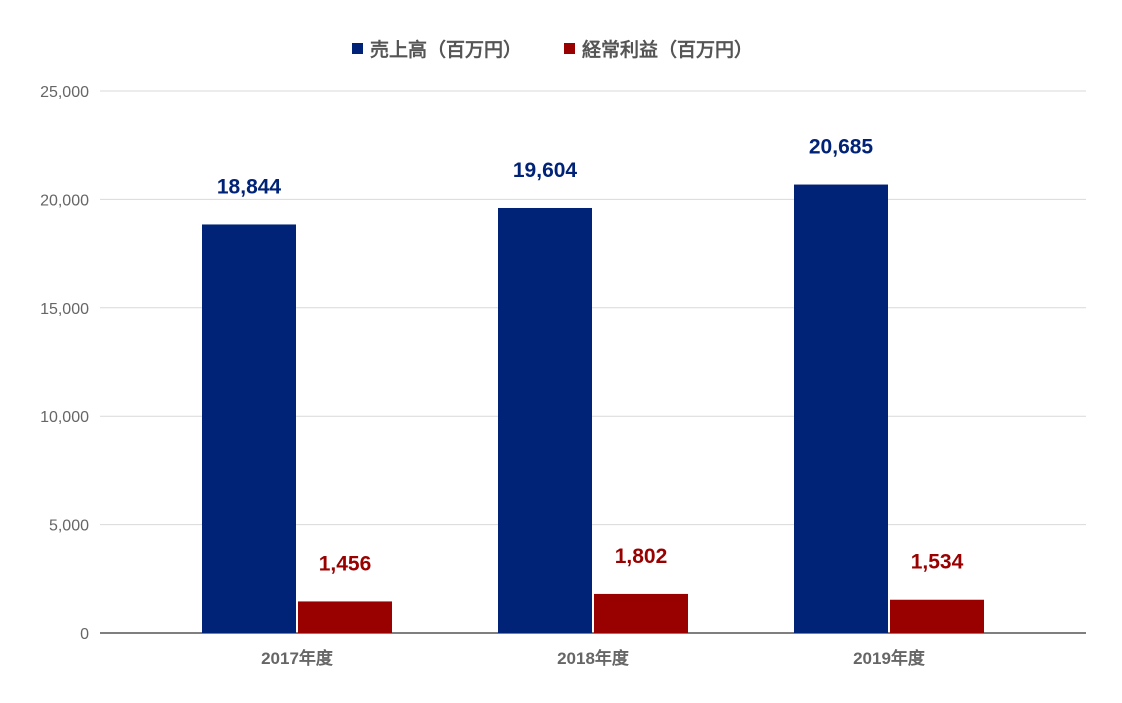  I want to click on legend-swatch-sales, so click(357, 48).